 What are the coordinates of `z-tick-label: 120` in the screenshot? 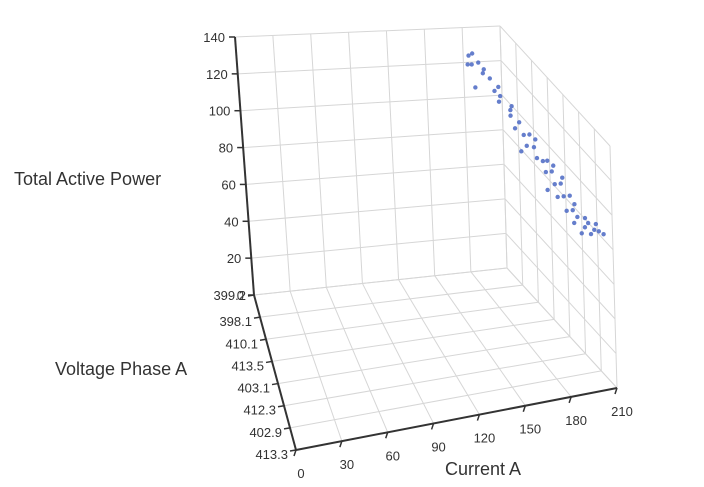 It's located at (217, 74).